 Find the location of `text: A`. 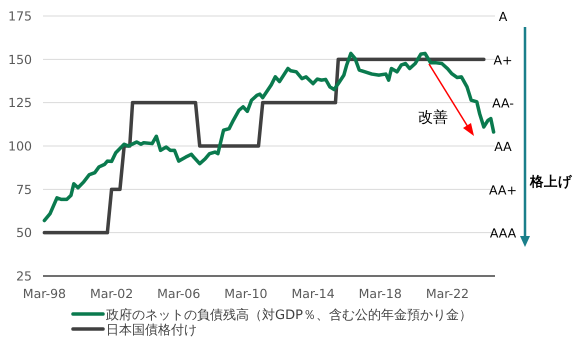

text: A is located at coordinates (503, 16).